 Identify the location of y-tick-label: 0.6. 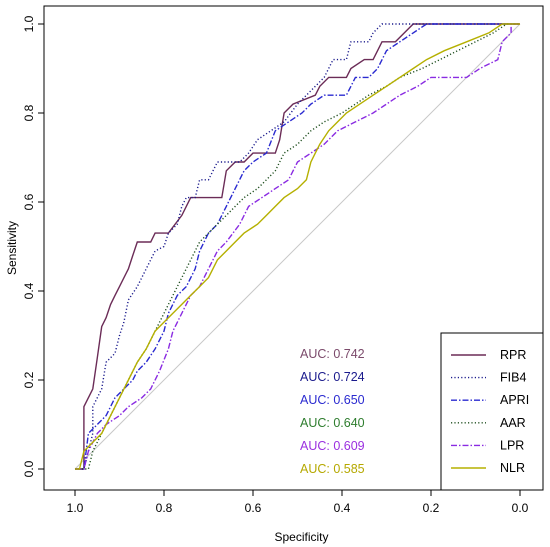
(29, 201).